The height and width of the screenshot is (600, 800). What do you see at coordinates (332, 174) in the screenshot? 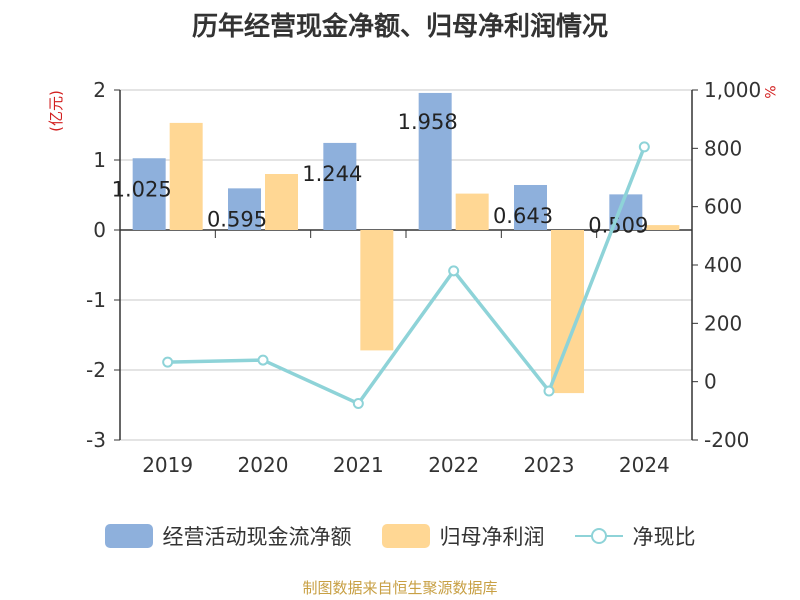
I see `data-label-cash: 1.244` at bounding box center [332, 174].